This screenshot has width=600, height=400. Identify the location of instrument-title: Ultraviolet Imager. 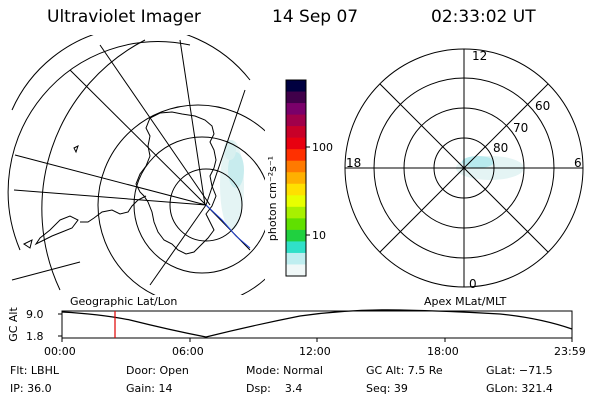
(124, 17).